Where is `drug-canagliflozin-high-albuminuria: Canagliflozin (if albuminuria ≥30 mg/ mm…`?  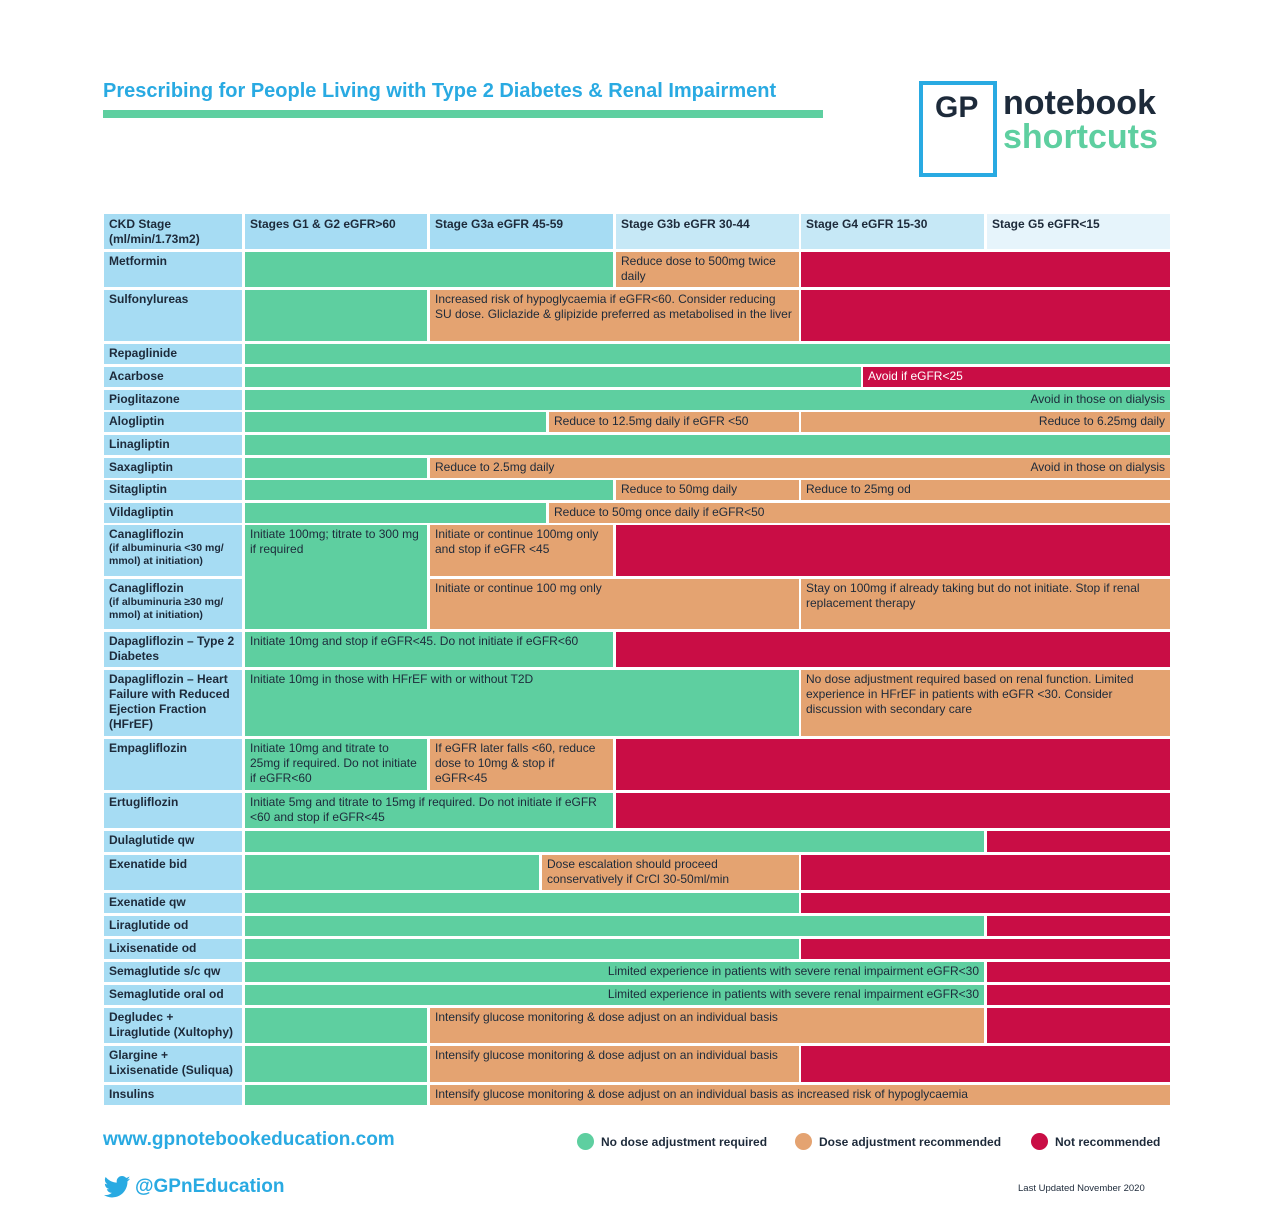
drug-canagliflozin-high-albuminuria: Canagliflozin (if albuminuria ≥30 mg/ mm… is located at coordinates (173, 604).